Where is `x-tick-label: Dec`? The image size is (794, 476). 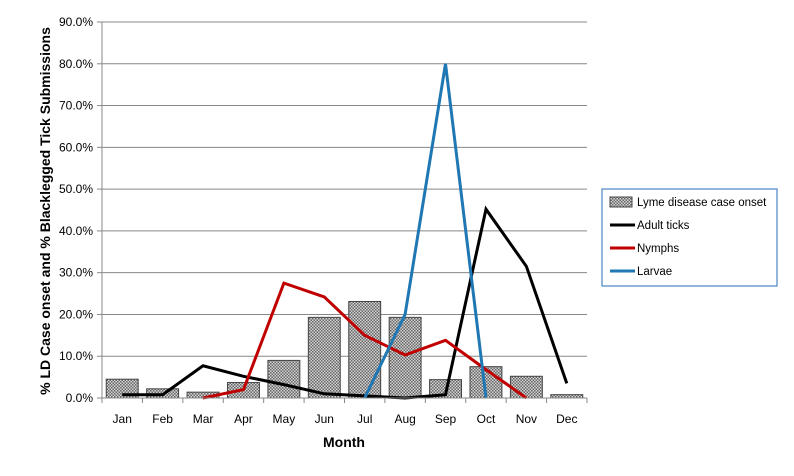
x-tick-label: Dec is located at coordinates (566, 419).